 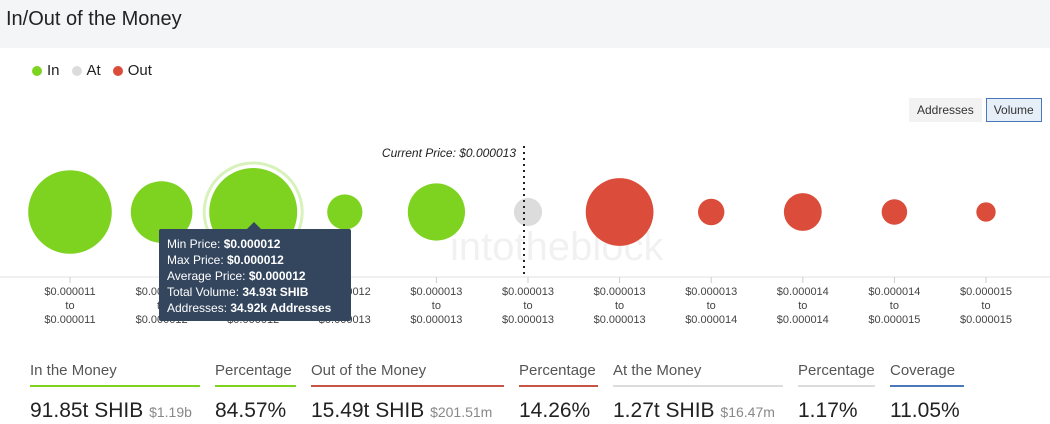 I want to click on current-price-label: Current Price: $0.000013, so click(x=449, y=153).